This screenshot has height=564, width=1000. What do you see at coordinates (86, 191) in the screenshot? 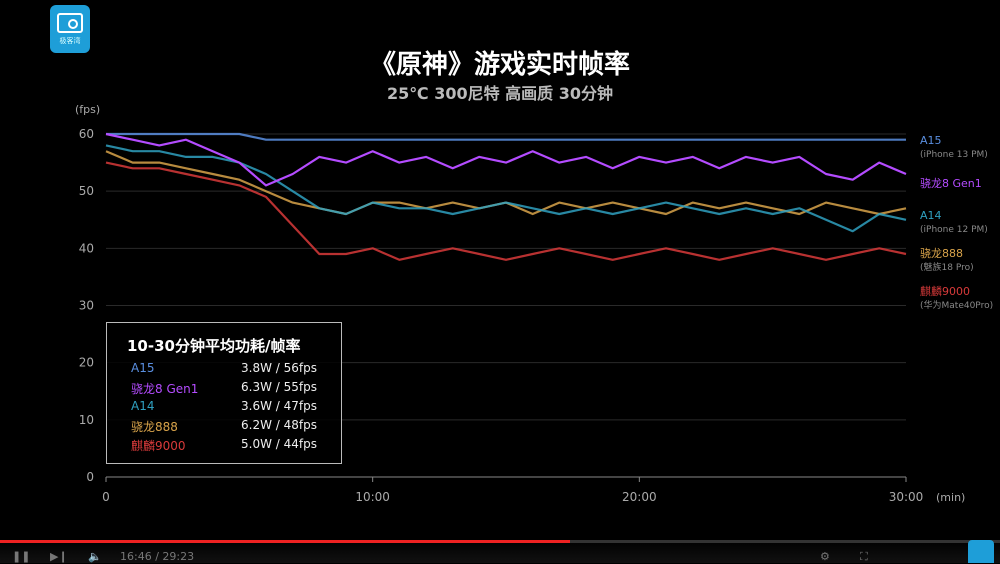
I see `y-tick-label: 50` at bounding box center [86, 191].